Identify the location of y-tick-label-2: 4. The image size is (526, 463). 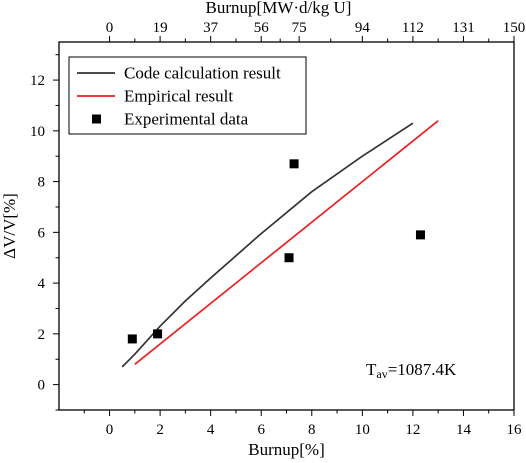
(42, 284).